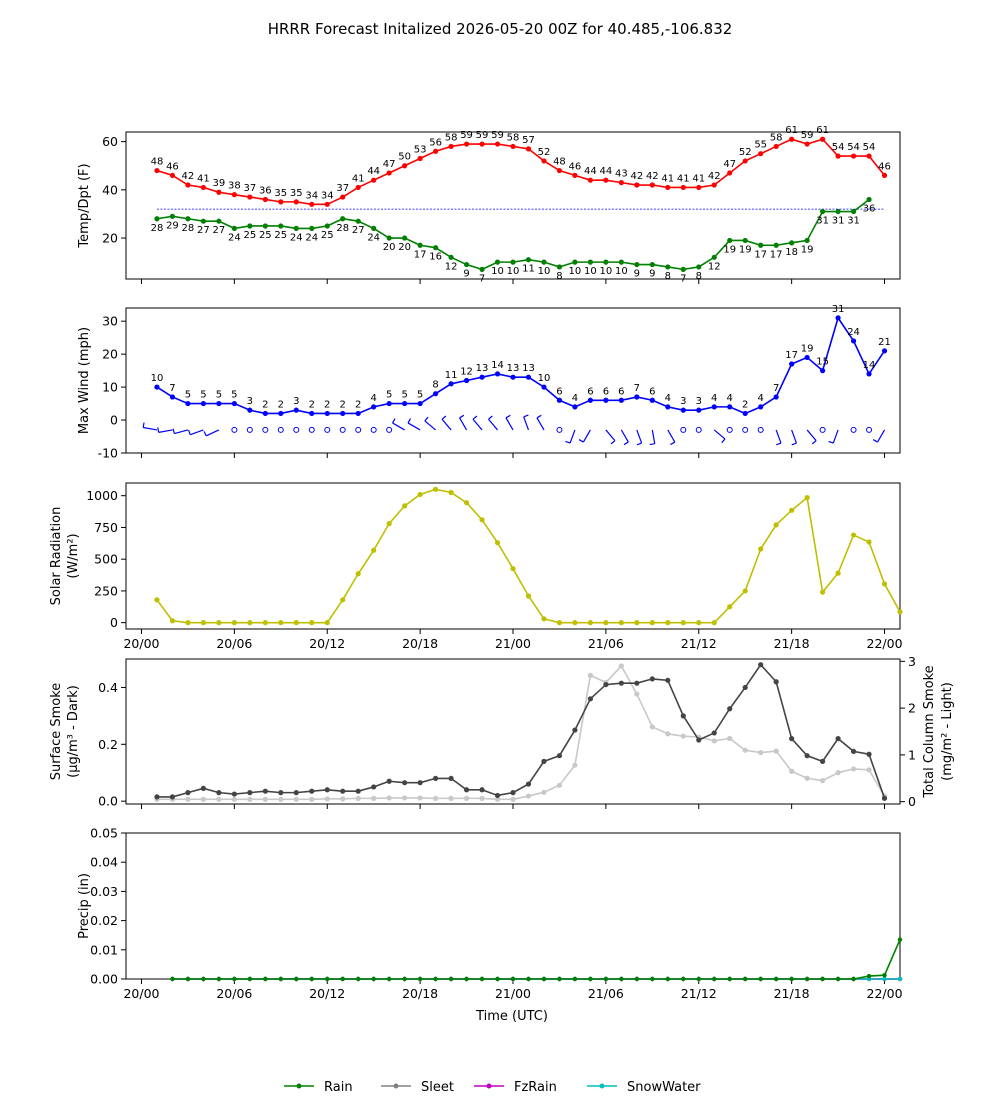  I want to click on y-axis-label: Solar Radiation, so click(56, 556).